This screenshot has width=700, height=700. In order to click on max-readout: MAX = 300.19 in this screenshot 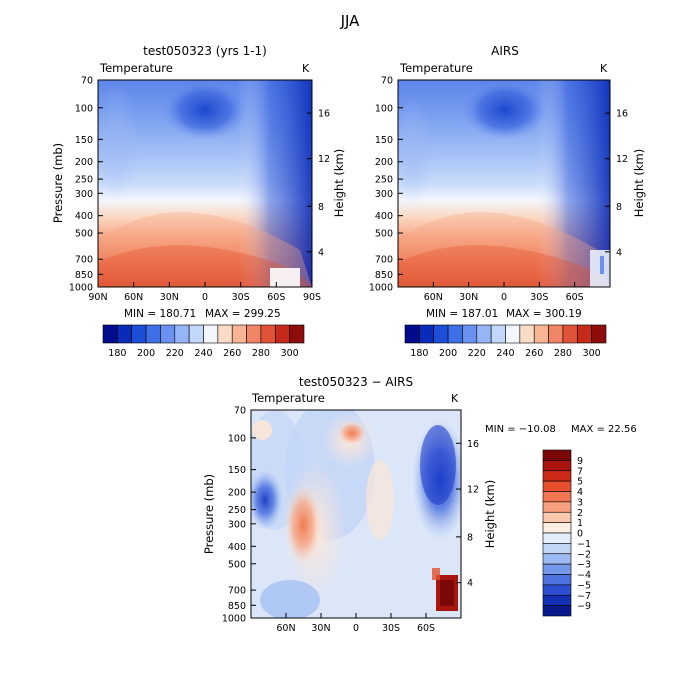, I will do `click(544, 314)`.